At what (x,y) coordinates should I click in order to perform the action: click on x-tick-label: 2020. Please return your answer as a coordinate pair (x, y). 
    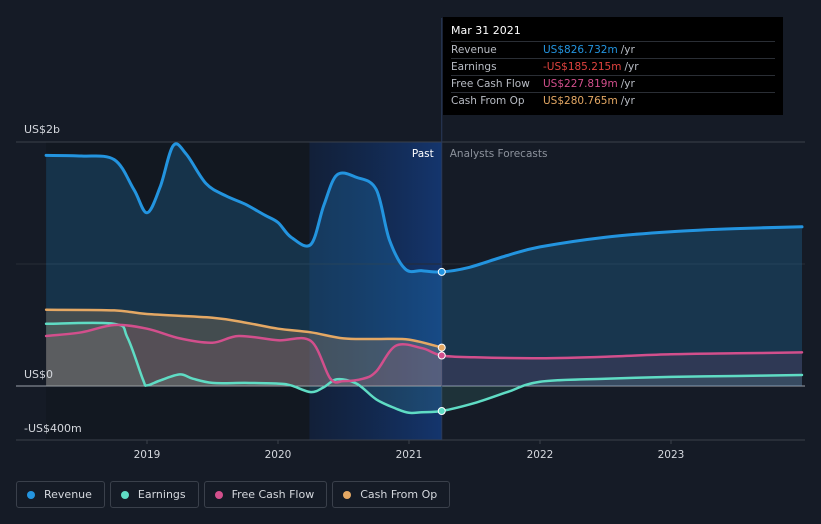
    Looking at the image, I should click on (278, 455).